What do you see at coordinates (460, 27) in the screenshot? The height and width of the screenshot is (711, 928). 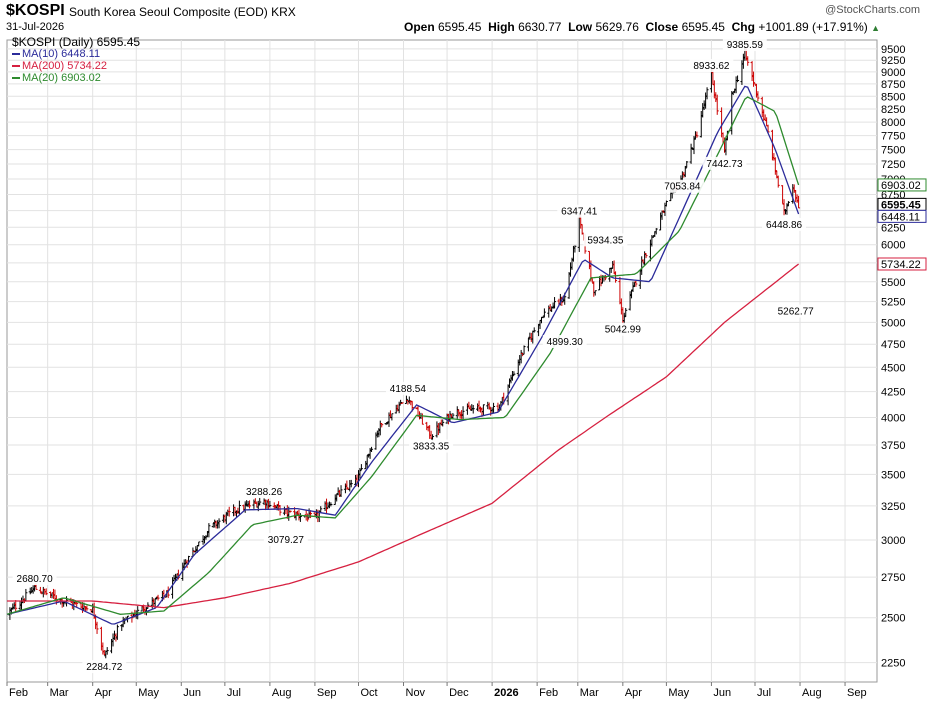 I see `open-value: 6595.45` at bounding box center [460, 27].